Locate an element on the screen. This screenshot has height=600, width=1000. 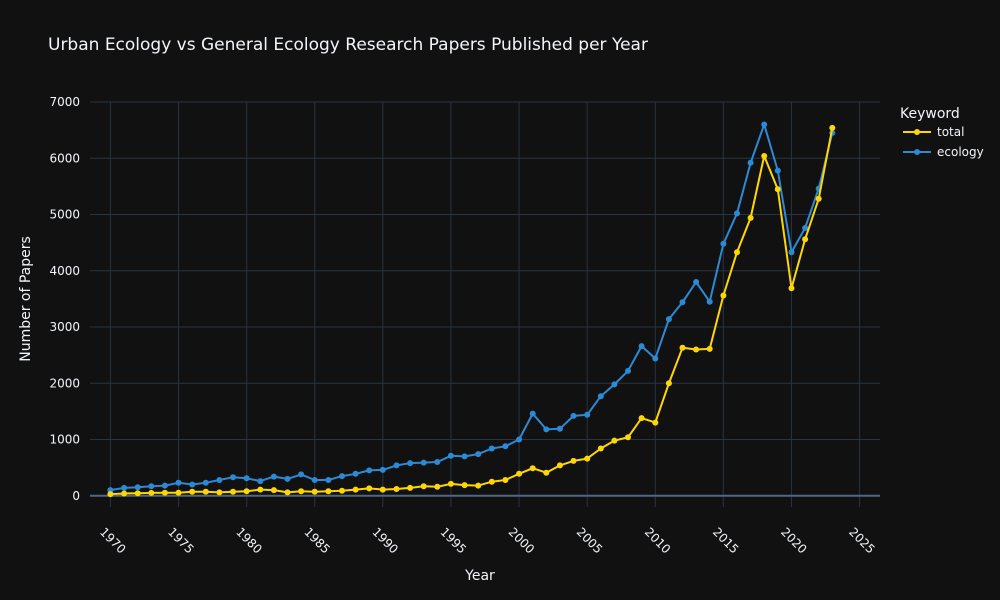
legend-item-ecology: ecology is located at coordinates (943, 152).